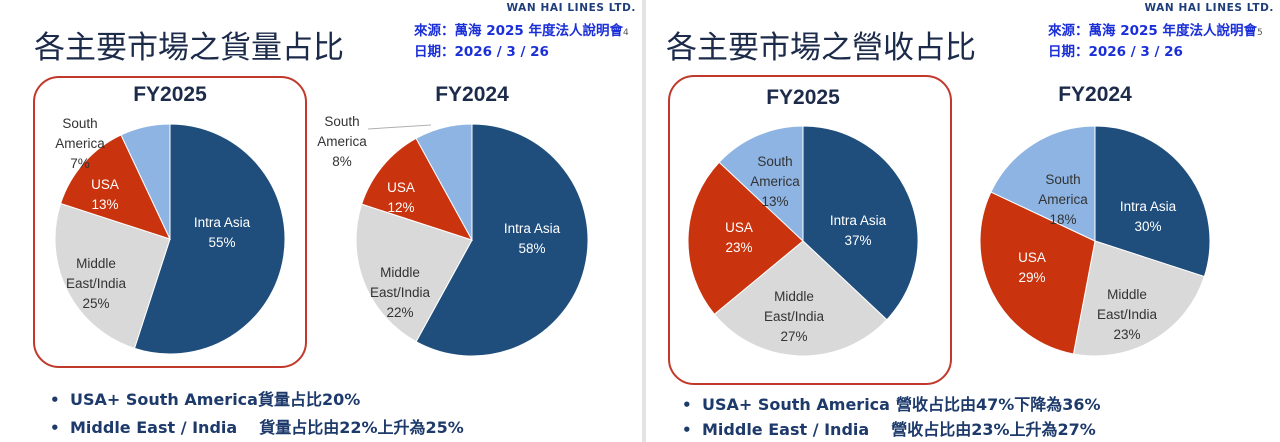 The width and height of the screenshot is (1280, 442). Describe the element at coordinates (1032, 267) in the screenshot. I see `data-label-usa: USA 29%` at that location.